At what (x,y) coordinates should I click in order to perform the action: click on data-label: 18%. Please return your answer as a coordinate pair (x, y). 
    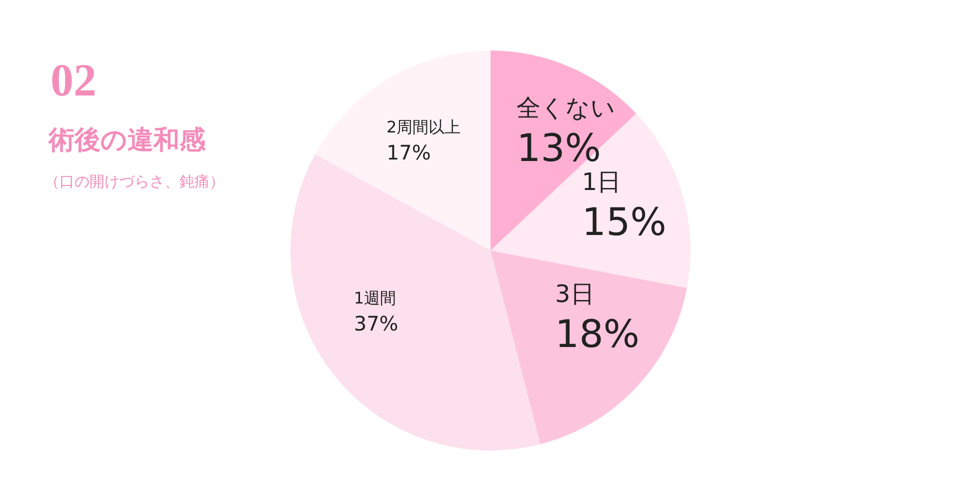
    Looking at the image, I should click on (597, 334).